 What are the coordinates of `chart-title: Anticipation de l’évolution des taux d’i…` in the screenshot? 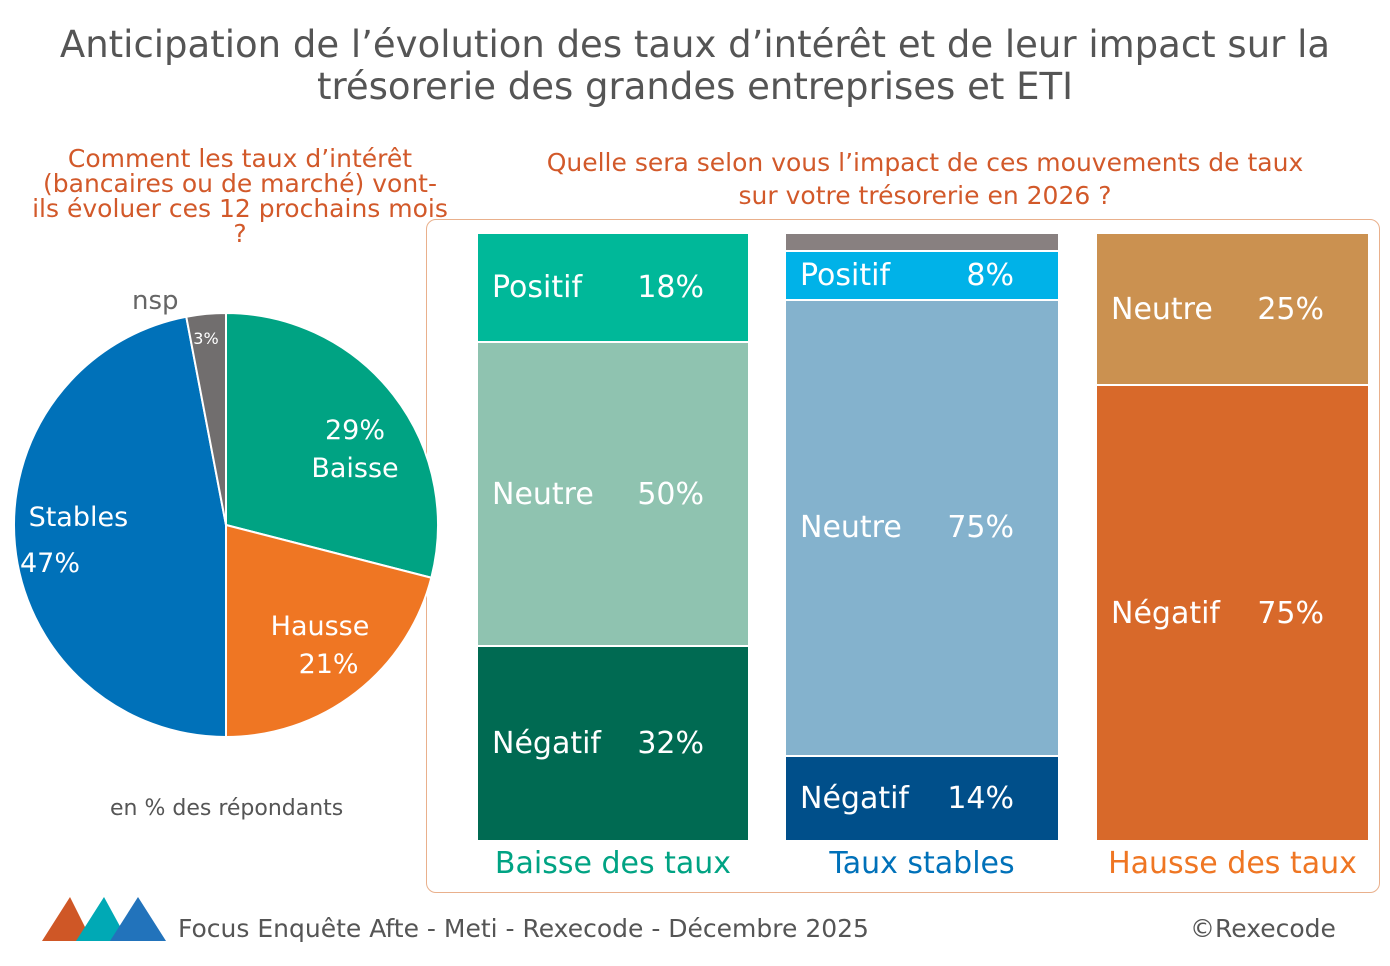 It's located at (695, 65).